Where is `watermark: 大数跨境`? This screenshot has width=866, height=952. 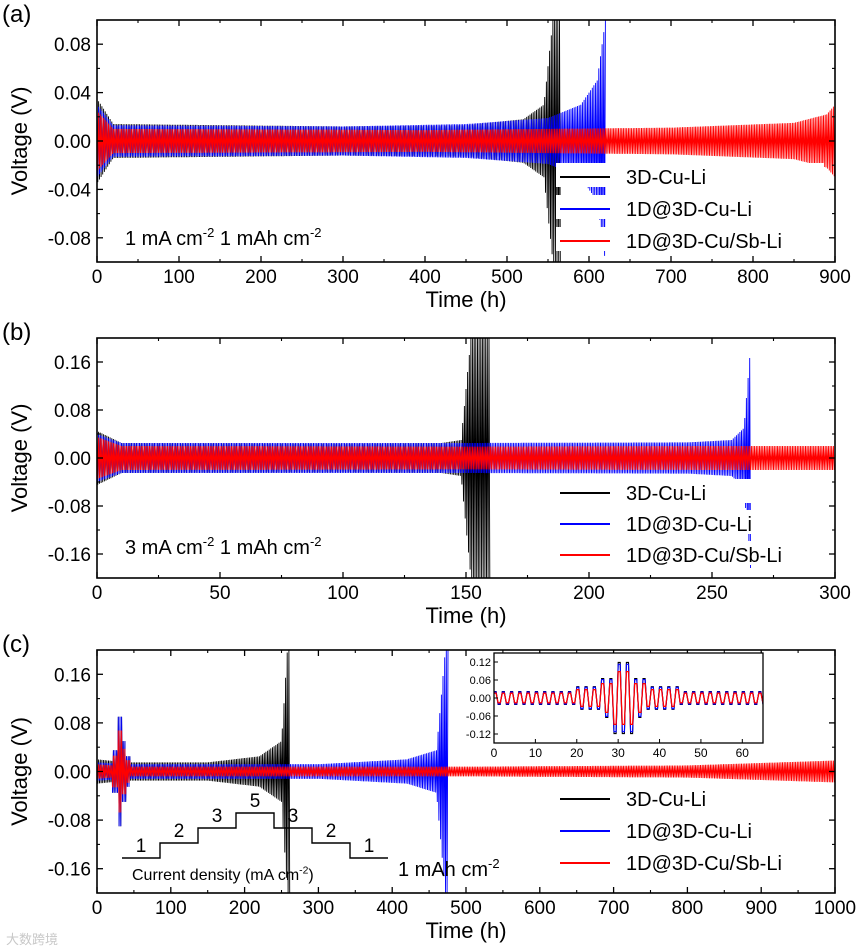 watermark: 大数跨境 is located at coordinates (32, 940).